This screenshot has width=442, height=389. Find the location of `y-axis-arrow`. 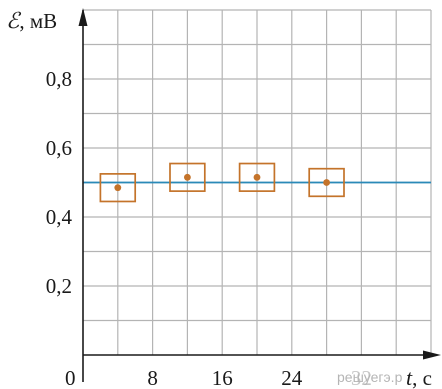

y-axis-arrow is located at coordinates (83, 17).